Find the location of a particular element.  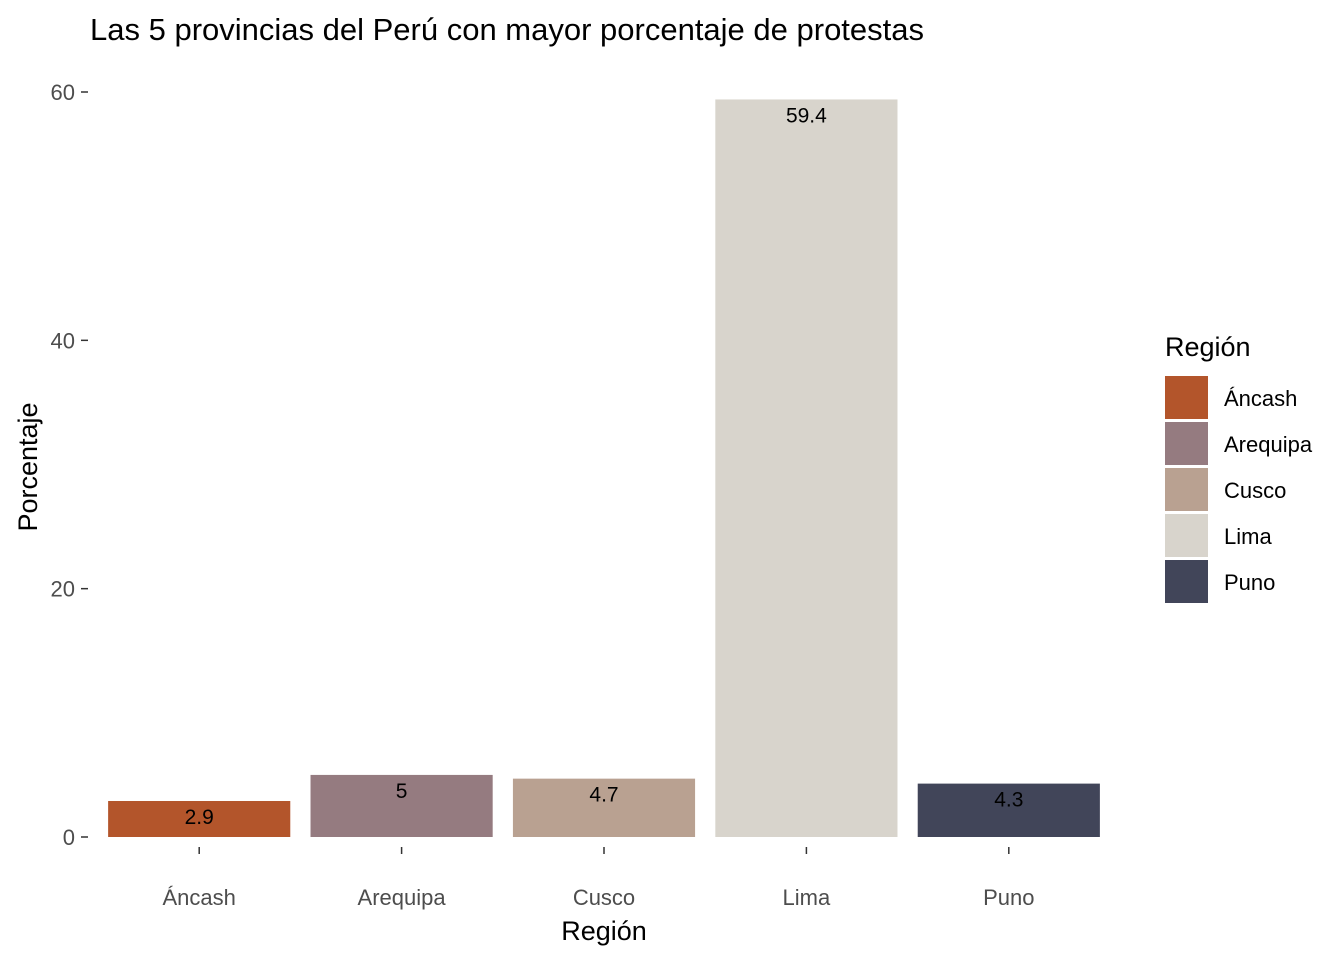

x-tick-label-ancash: Áncash is located at coordinates (199, 897).